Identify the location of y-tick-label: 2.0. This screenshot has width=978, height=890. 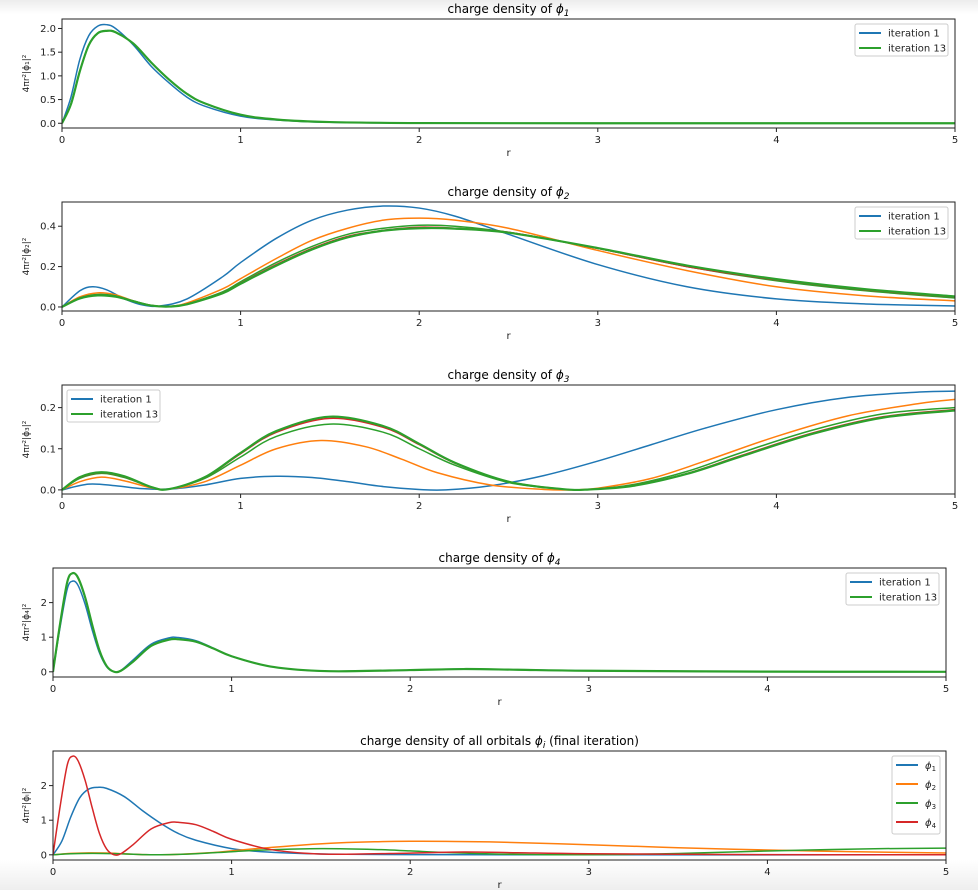
(48, 29).